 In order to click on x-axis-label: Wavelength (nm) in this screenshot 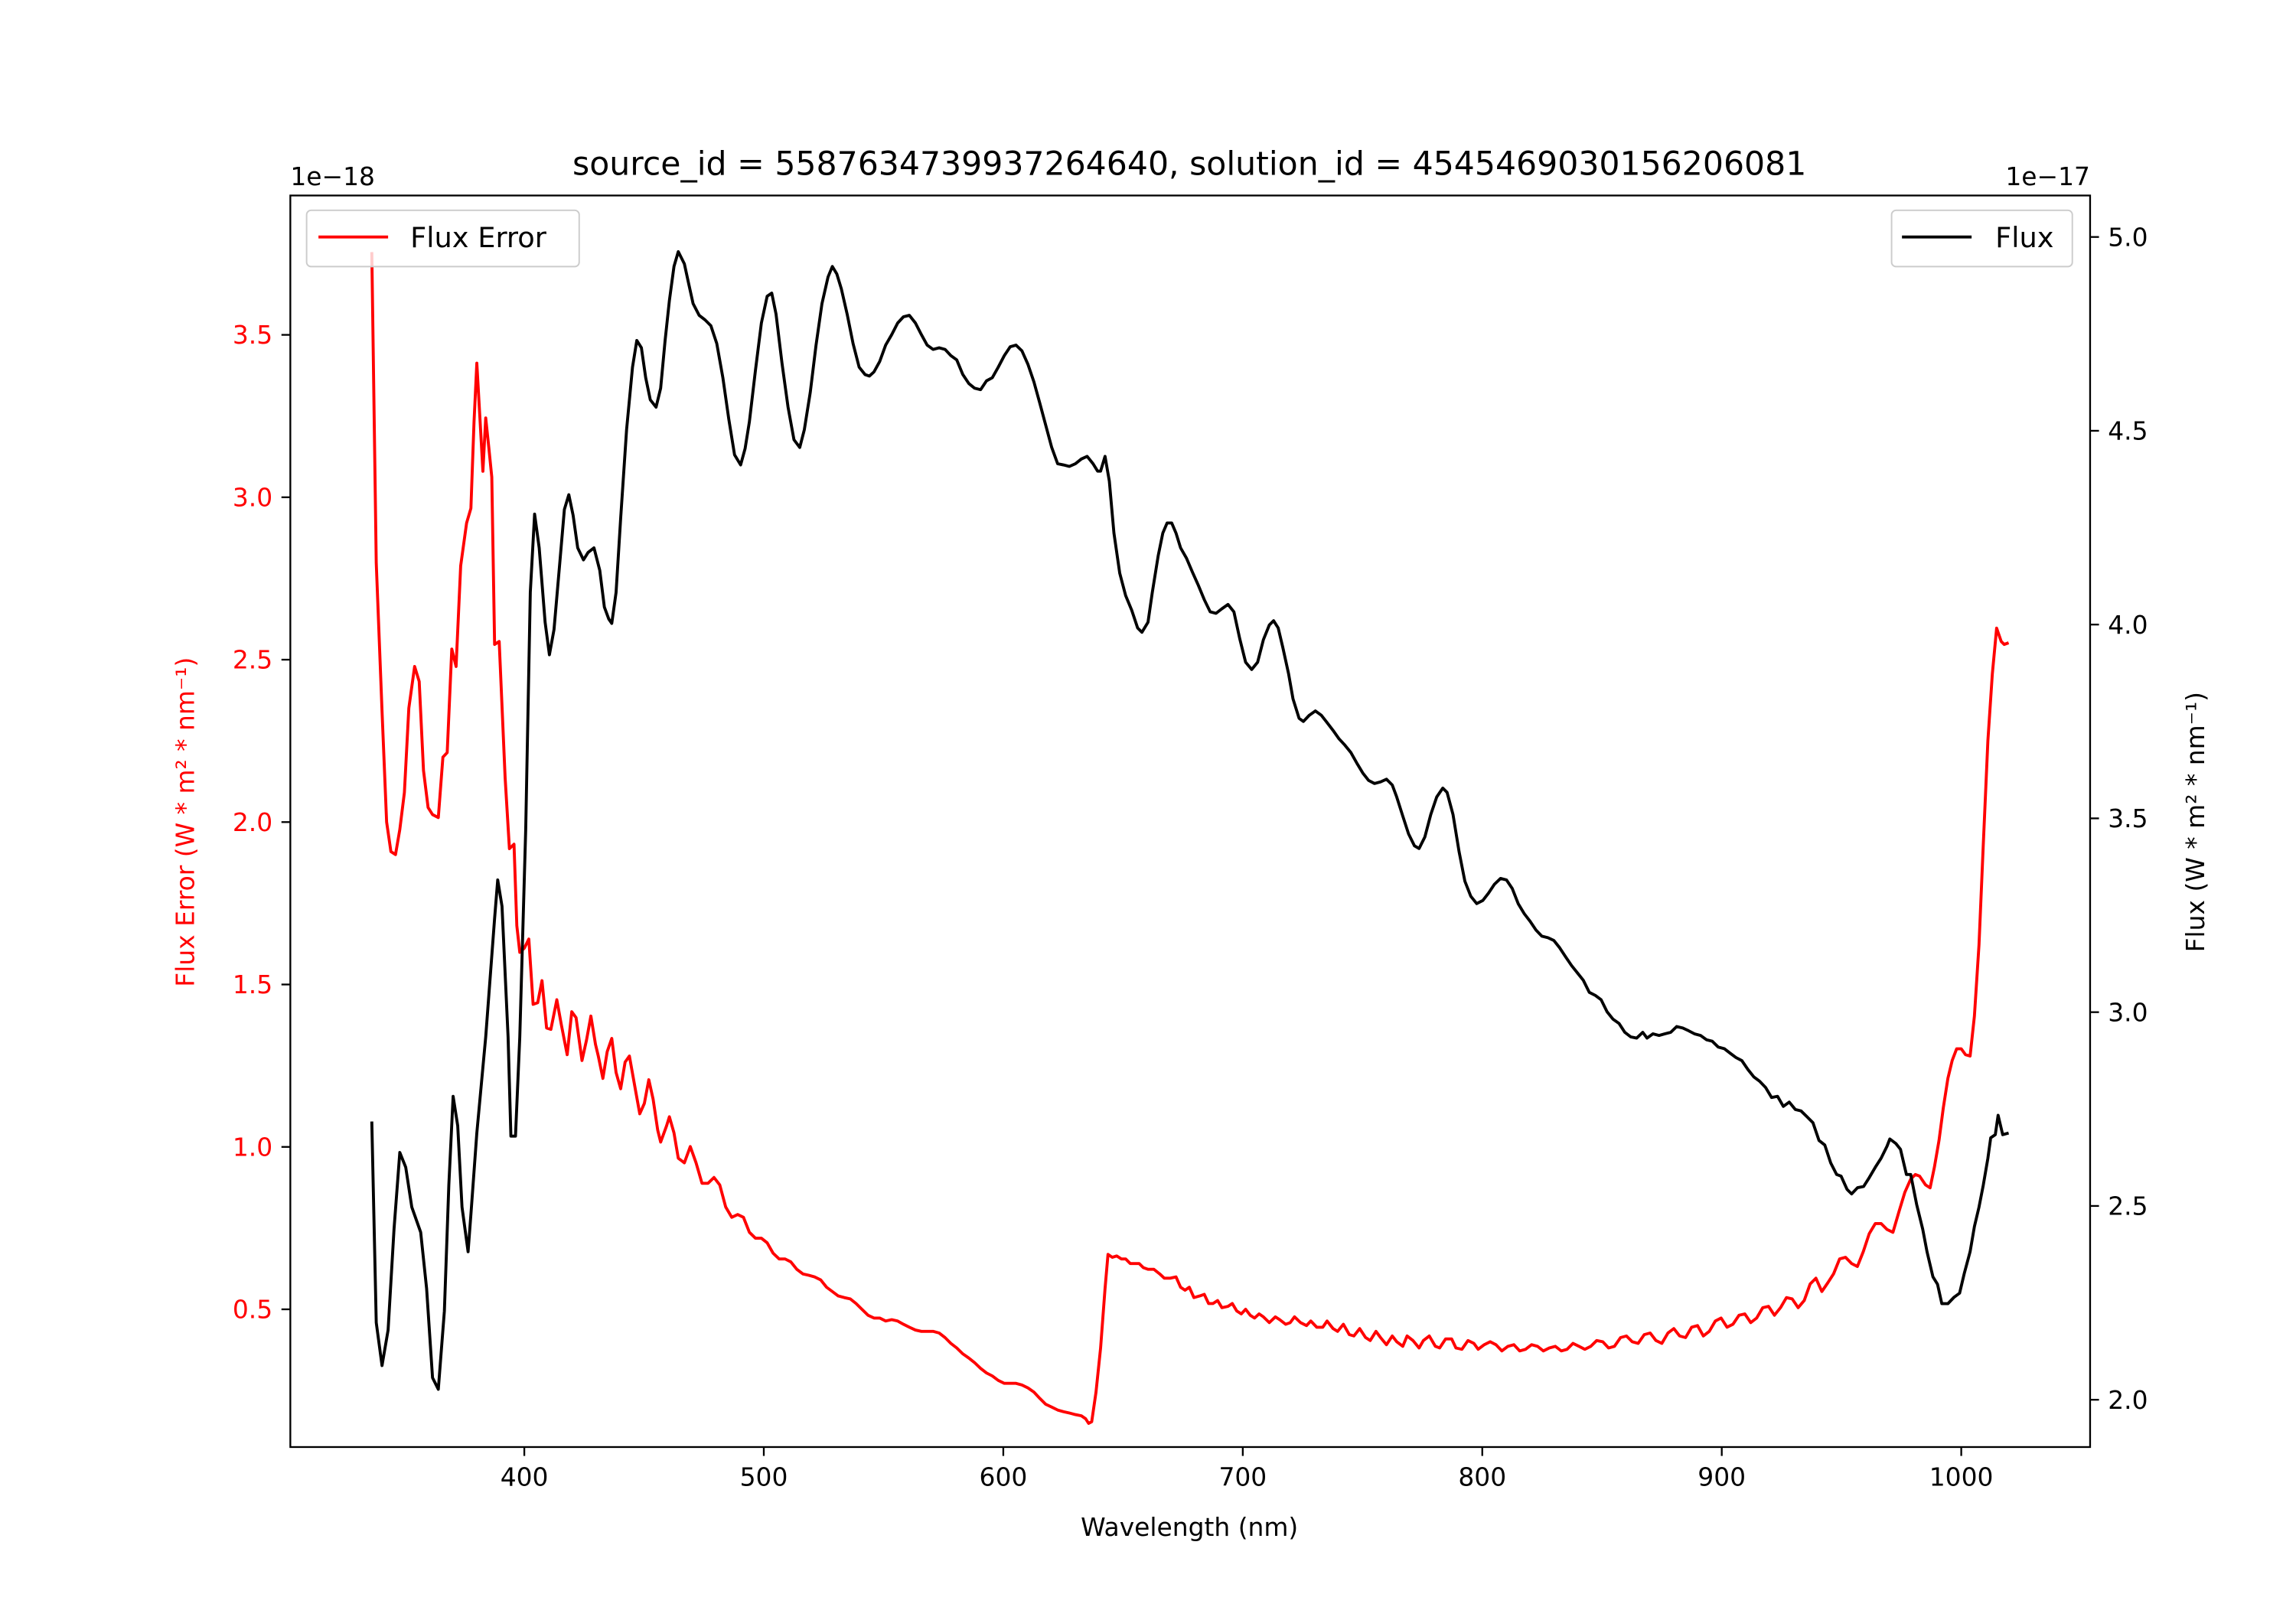, I will do `click(1189, 1527)`.